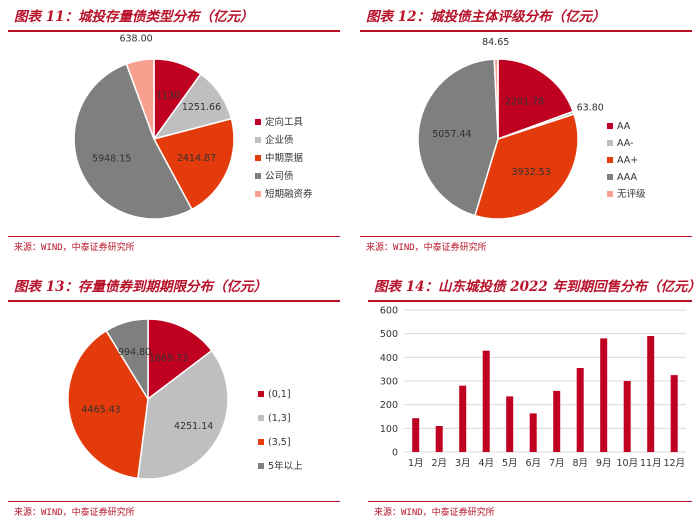 The width and height of the screenshot is (700, 527). I want to click on x-tick-label: 3月, so click(463, 463).